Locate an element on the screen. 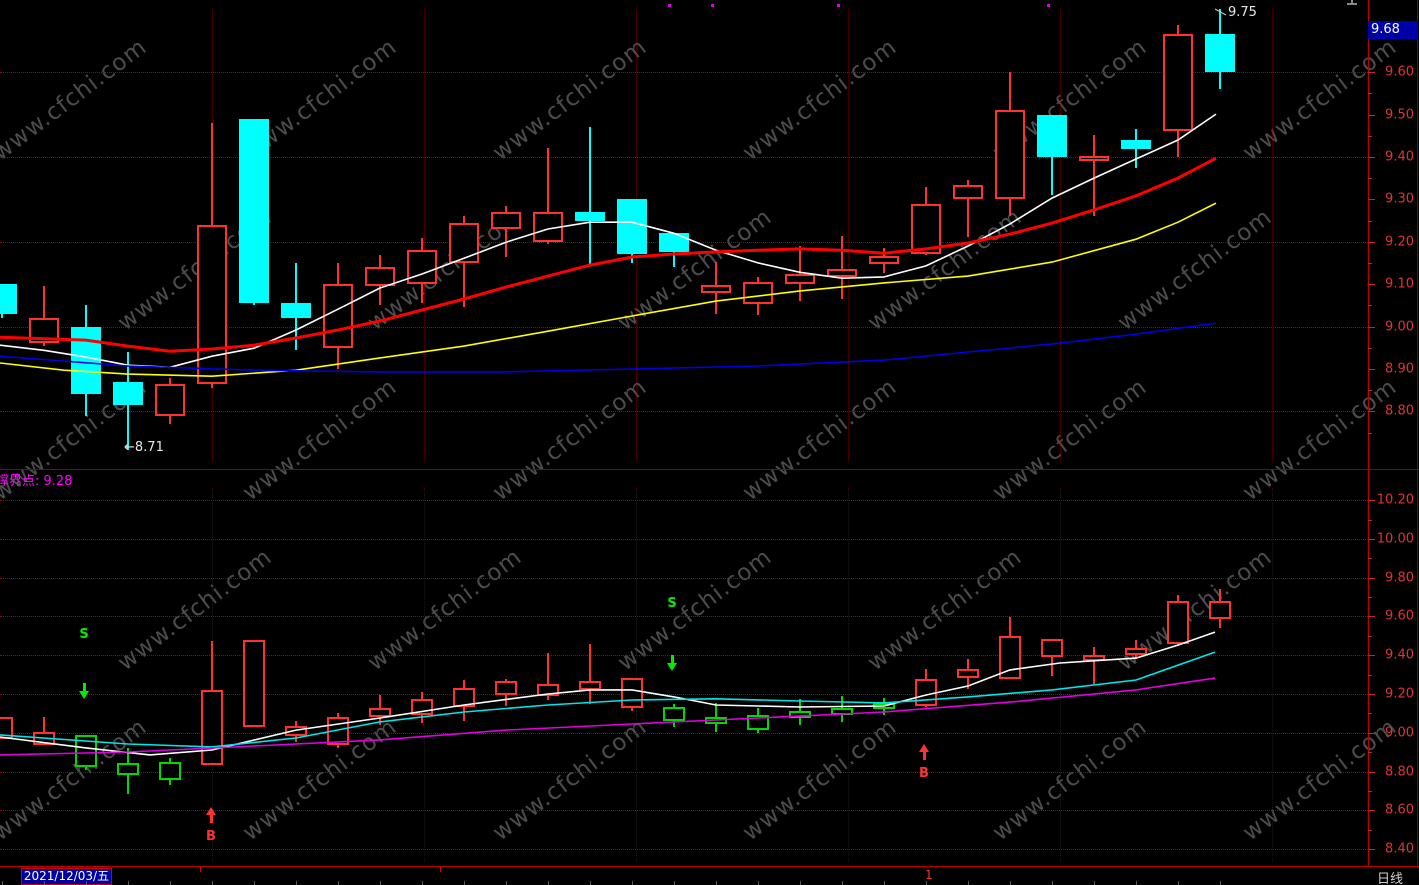  axis-price-label: 9.60 is located at coordinates (1399, 72).